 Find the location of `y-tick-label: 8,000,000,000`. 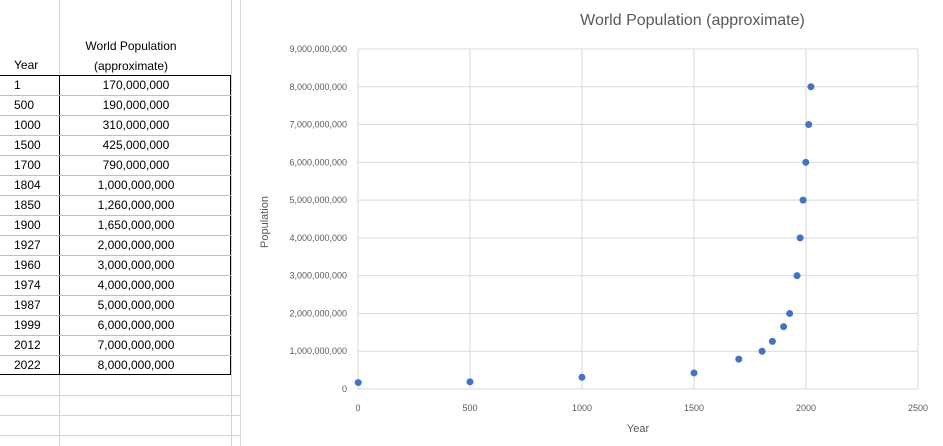

y-tick-label: 8,000,000,000 is located at coordinates (318, 87).